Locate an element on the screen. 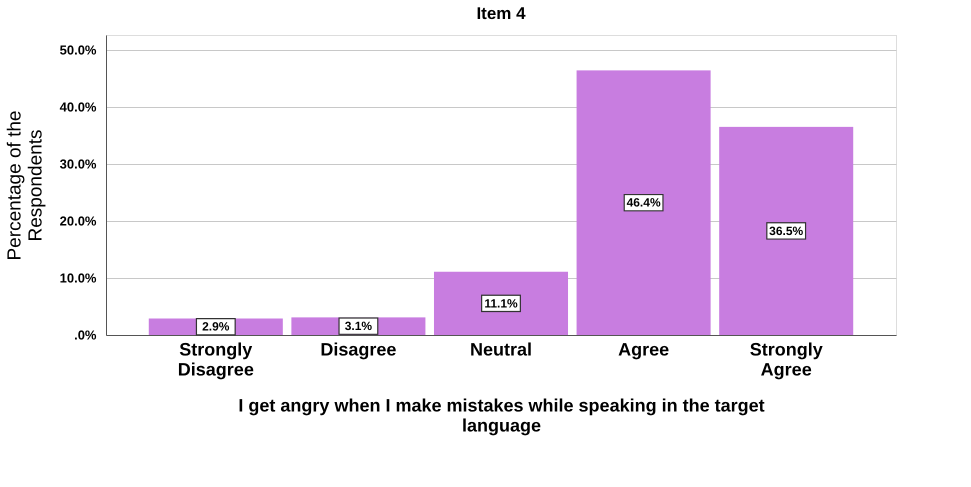 Image resolution: width=971 pixels, height=487 pixels. x-tick-label: Strongly Agree is located at coordinates (786, 360).